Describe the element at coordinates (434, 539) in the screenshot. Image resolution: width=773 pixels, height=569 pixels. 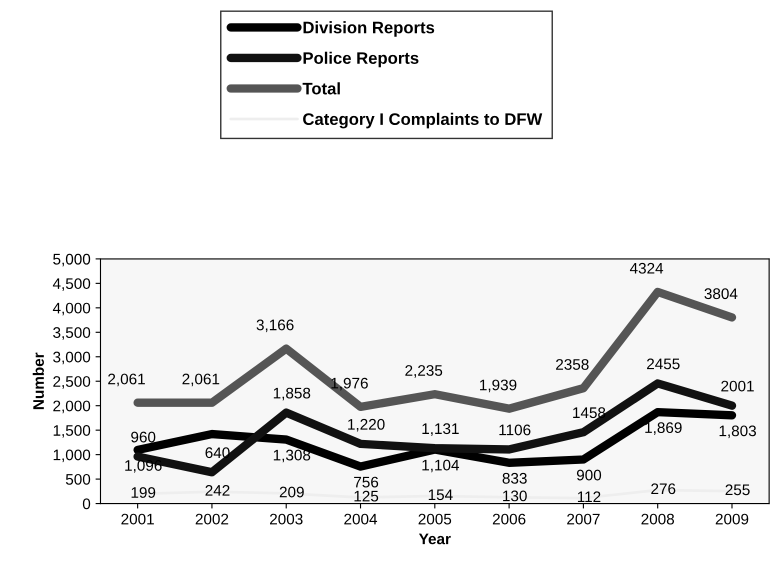
I see `x-axis-title: Year` at that location.